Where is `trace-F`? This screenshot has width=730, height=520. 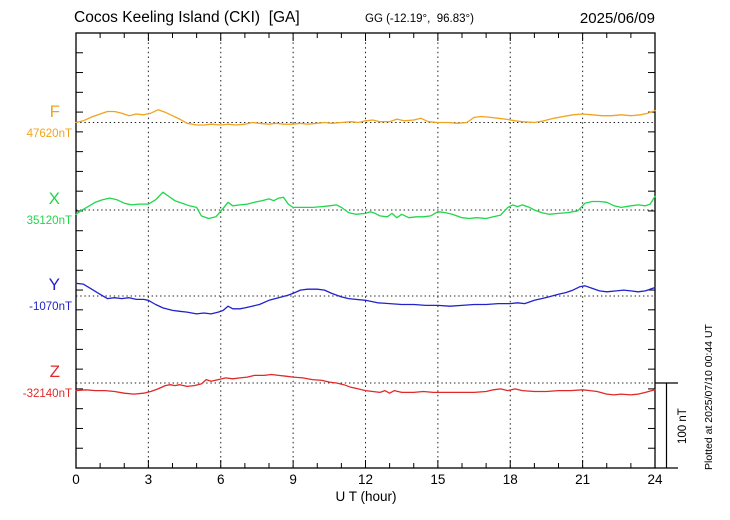
trace-F is located at coordinates (365, 117).